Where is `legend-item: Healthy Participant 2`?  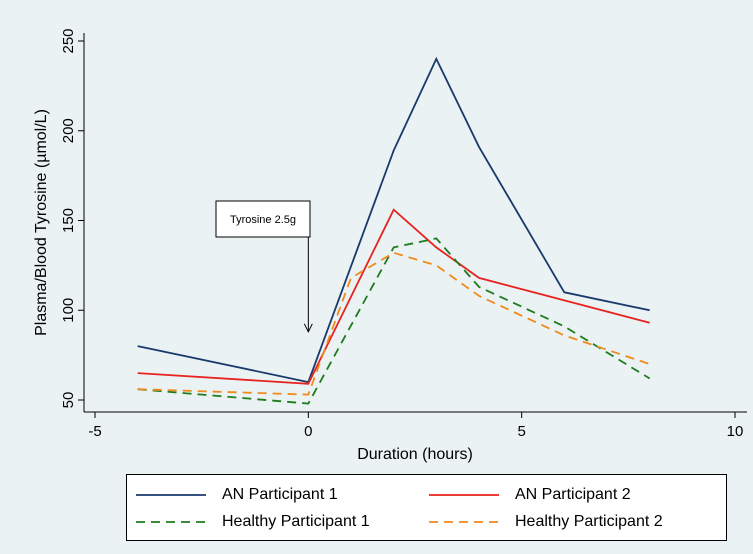
legend-item: Healthy Participant 2 is located at coordinates (546, 522).